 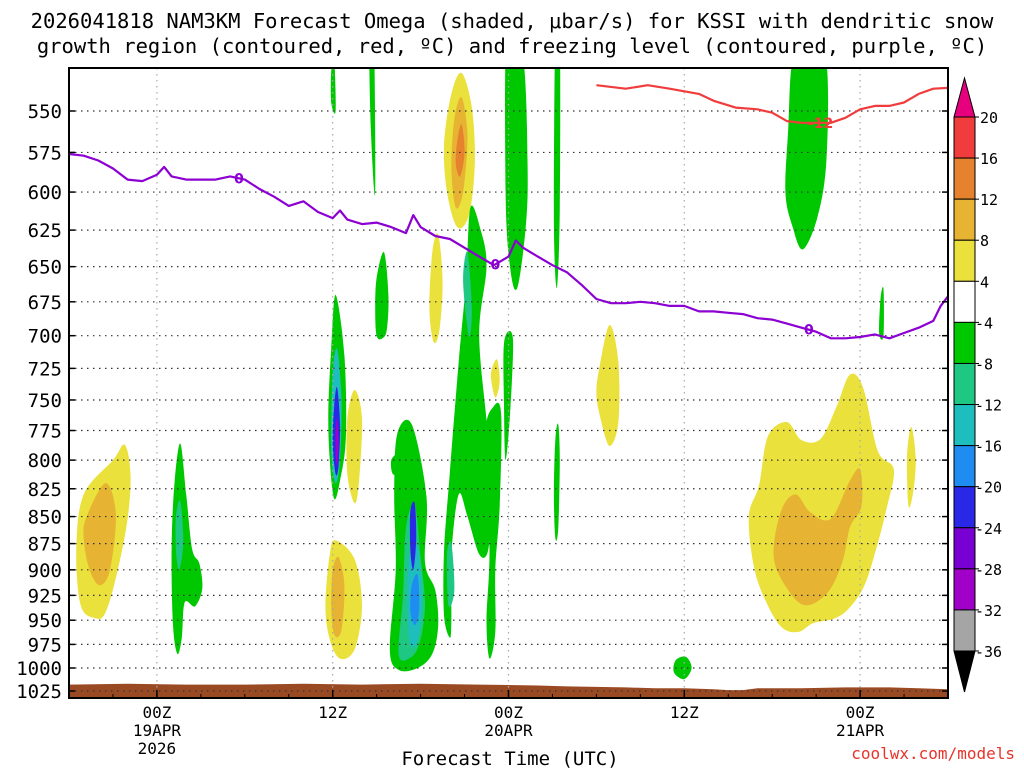 What do you see at coordinates (988, 570) in the screenshot?
I see `colorbar-tick-label: -28` at bounding box center [988, 570].